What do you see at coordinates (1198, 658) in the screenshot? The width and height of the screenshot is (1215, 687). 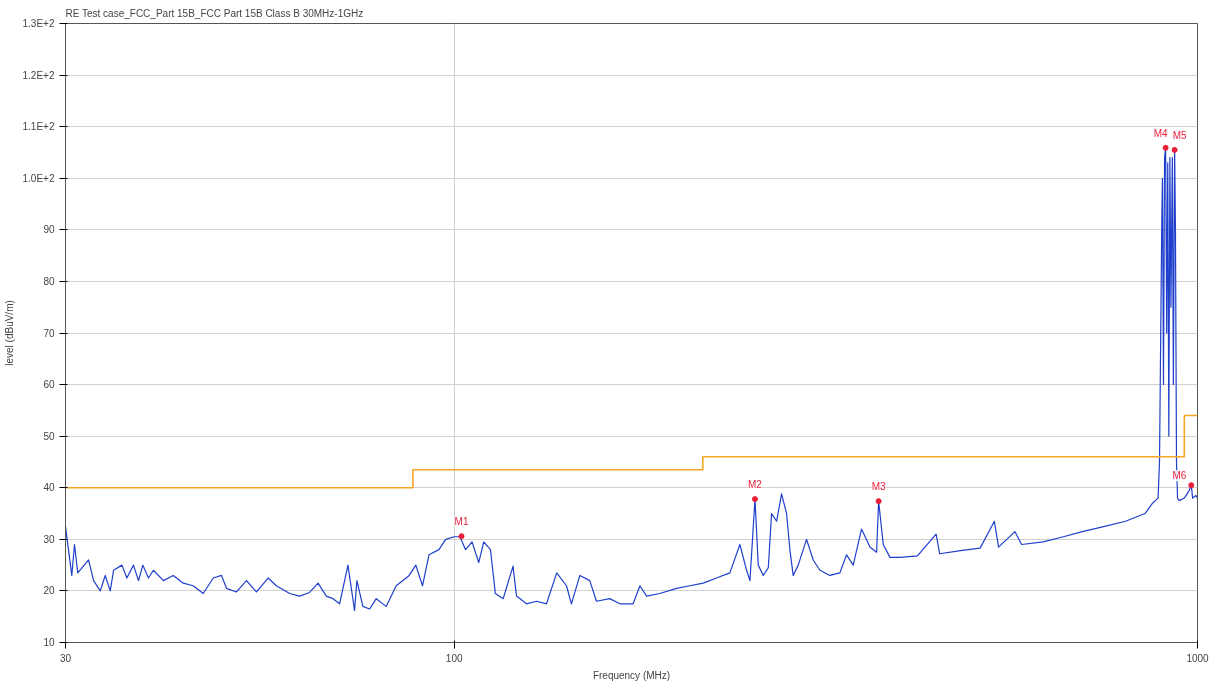 I see `x-tick-label: 1000` at bounding box center [1198, 658].